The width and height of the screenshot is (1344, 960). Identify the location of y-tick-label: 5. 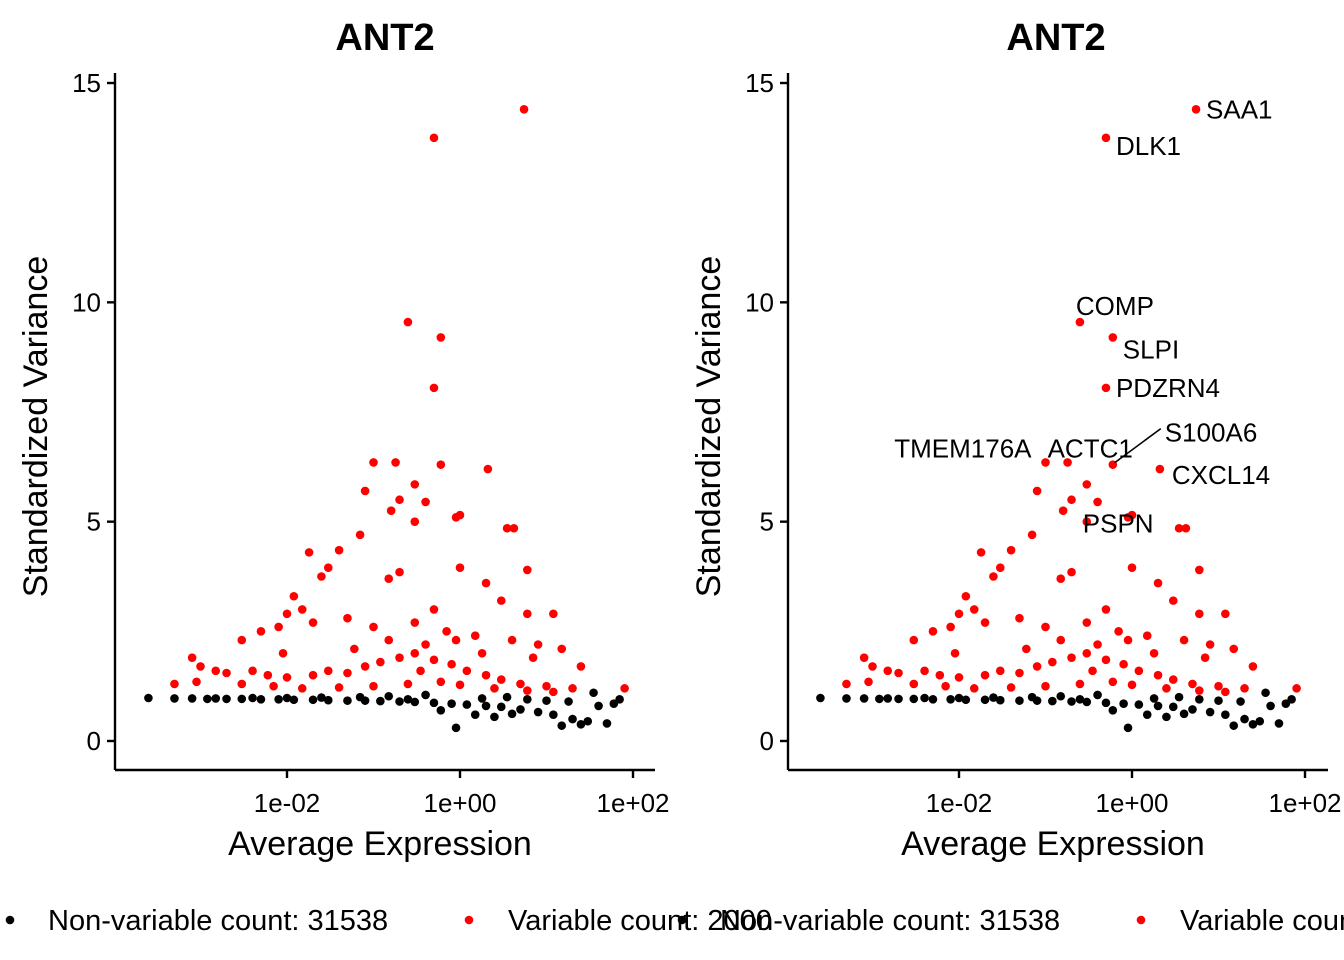
(94, 522).